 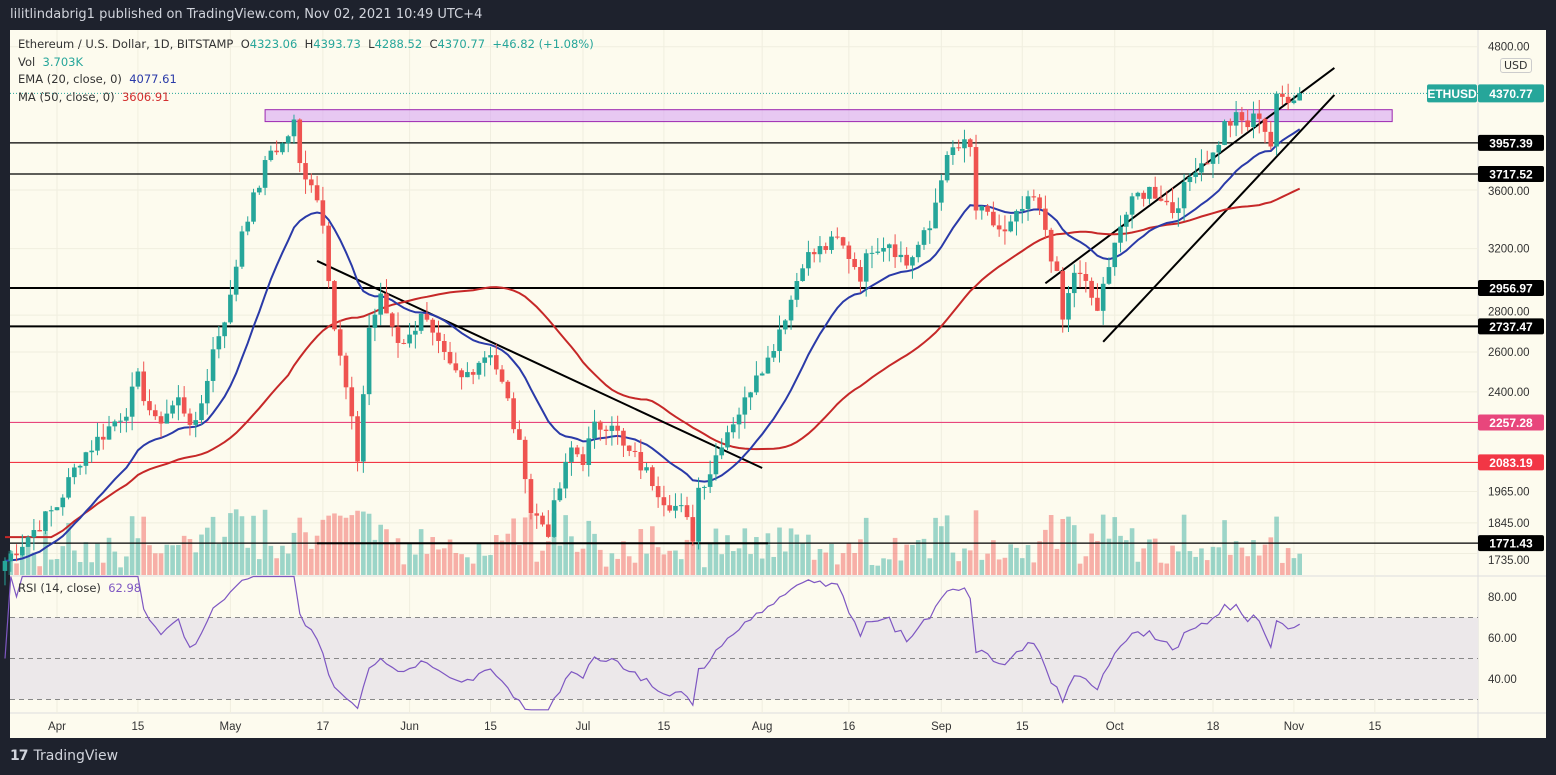 I want to click on ma-label: MA (50, close, 0), so click(x=66, y=96).